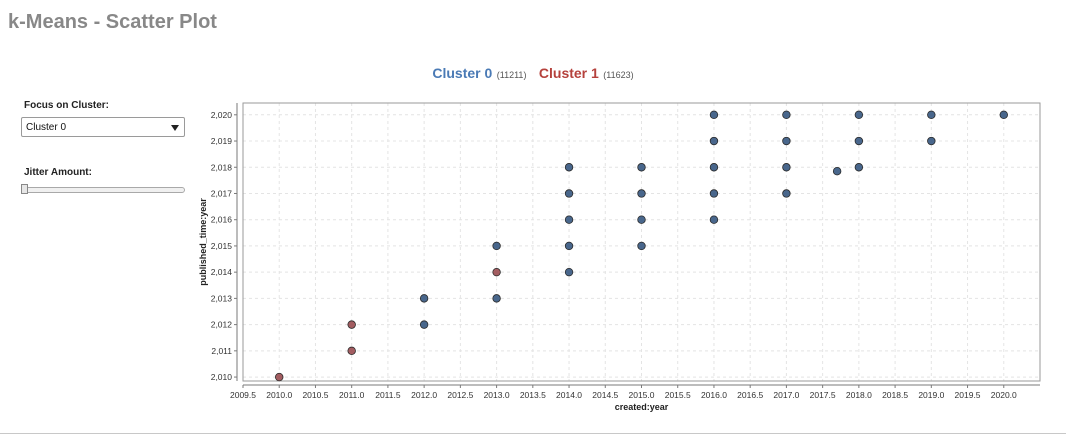  I want to click on focus-cluster-value: Cluster 0, so click(46, 127).